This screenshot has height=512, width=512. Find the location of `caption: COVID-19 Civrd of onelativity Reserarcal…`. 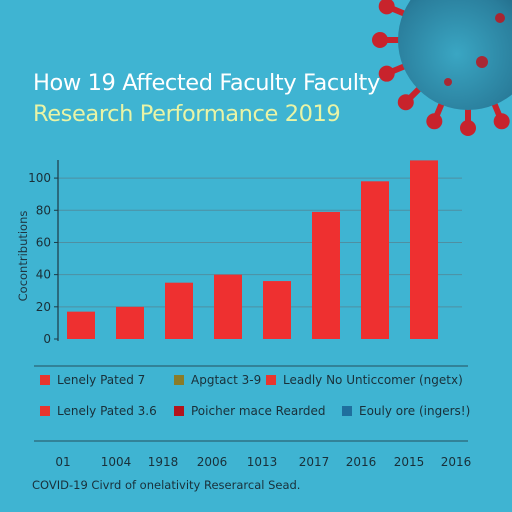

caption: COVID-19 Civrd of onelativity Reserarcal… is located at coordinates (166, 485).